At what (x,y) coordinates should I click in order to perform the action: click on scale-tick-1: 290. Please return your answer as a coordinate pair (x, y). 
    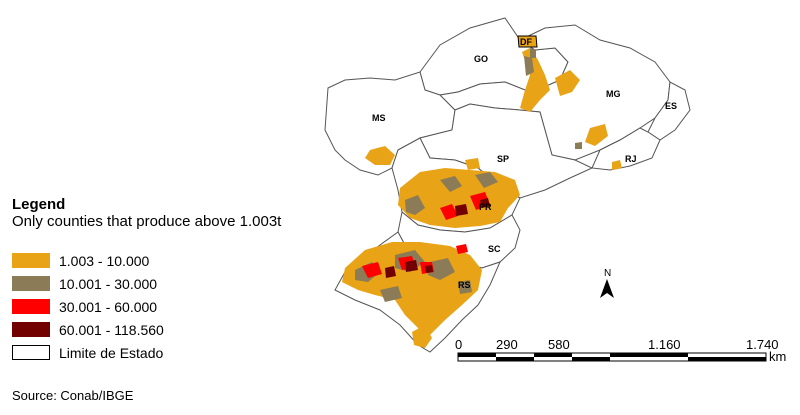
    Looking at the image, I should click on (507, 344).